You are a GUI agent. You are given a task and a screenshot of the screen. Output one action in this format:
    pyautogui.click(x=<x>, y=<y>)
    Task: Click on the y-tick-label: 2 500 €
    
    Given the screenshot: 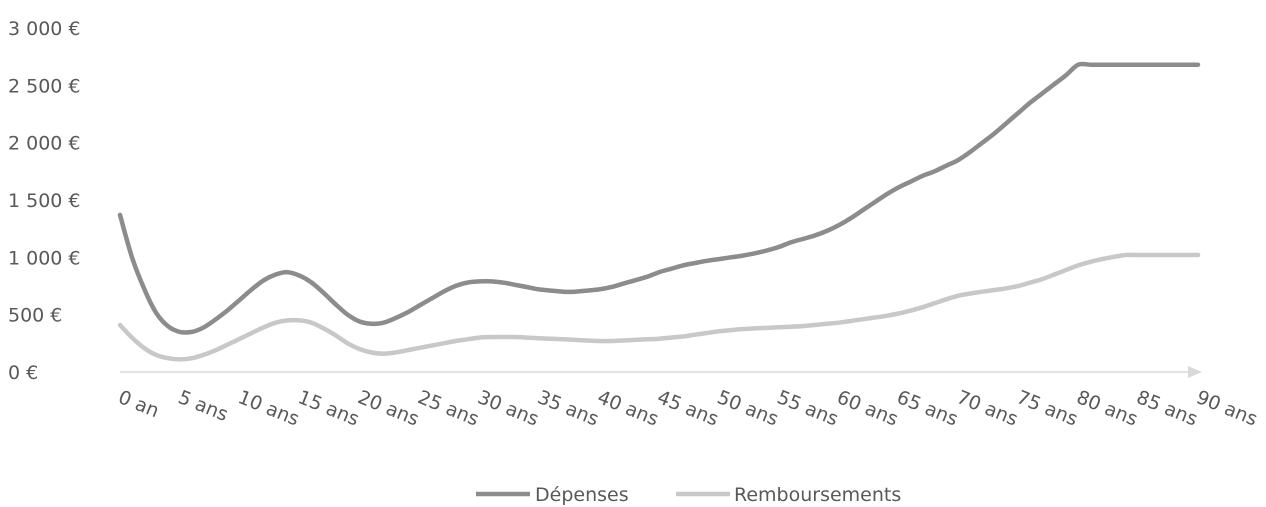 What is the action you would take?
    pyautogui.click(x=44, y=86)
    